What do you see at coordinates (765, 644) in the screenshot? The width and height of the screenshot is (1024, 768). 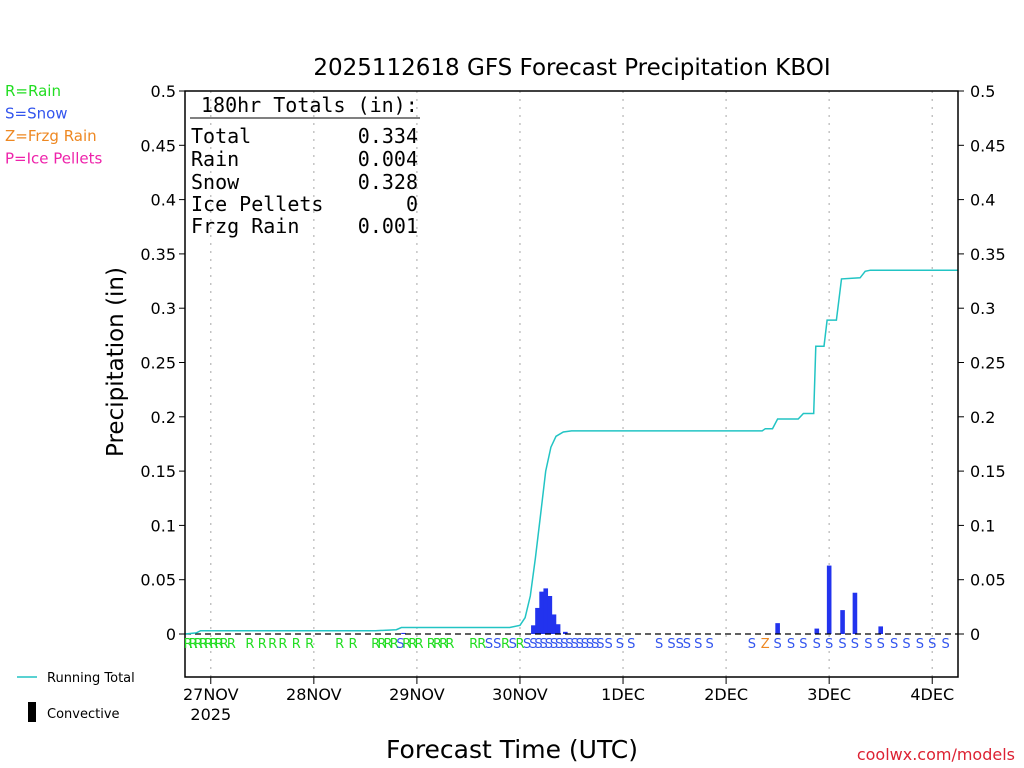 I see `precip-type-mark: Z` at bounding box center [765, 644].